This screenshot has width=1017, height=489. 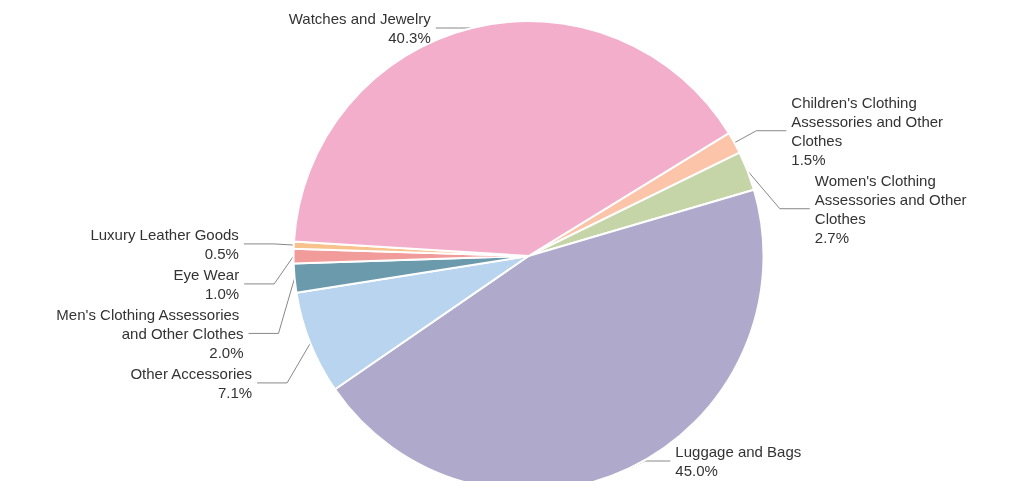 What do you see at coordinates (832, 237) in the screenshot?
I see `data-label: 2.7%` at bounding box center [832, 237].